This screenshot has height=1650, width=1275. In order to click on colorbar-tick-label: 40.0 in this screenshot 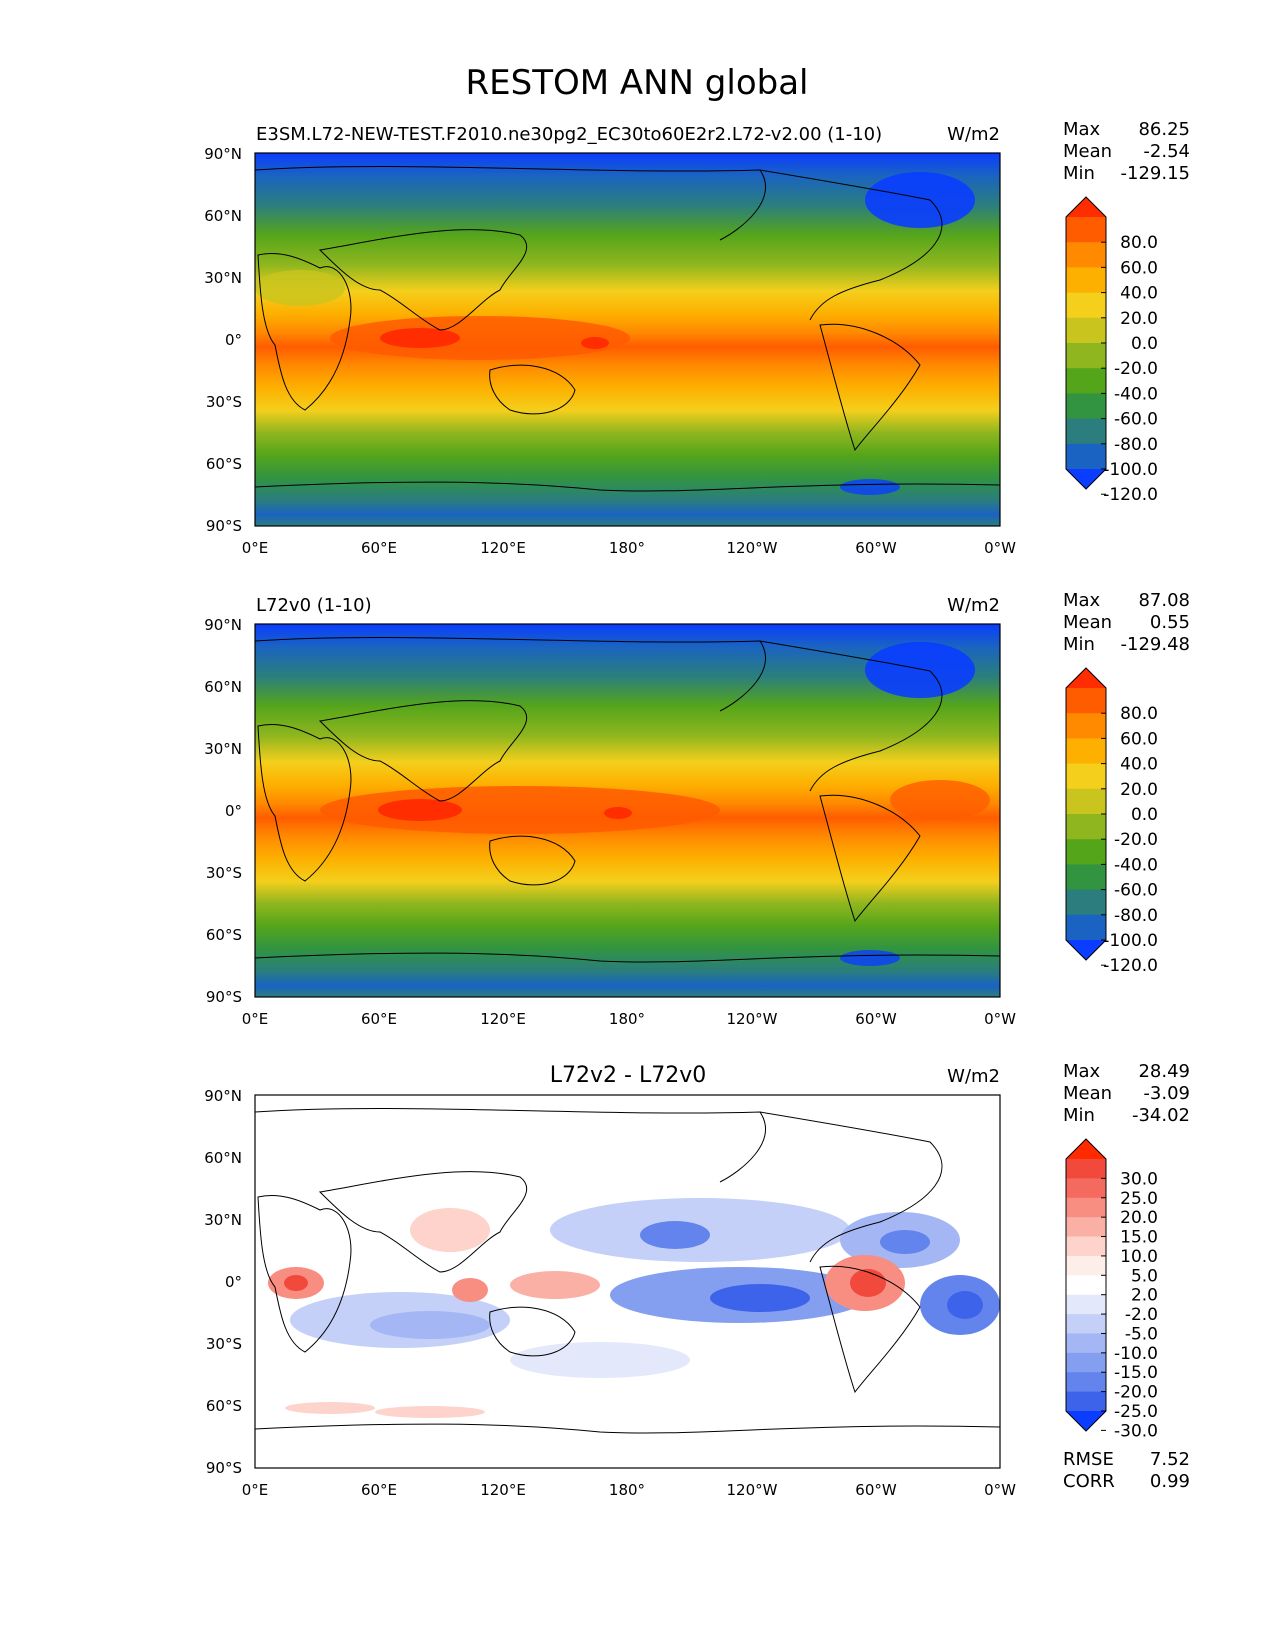, I will do `click(1139, 765)`.